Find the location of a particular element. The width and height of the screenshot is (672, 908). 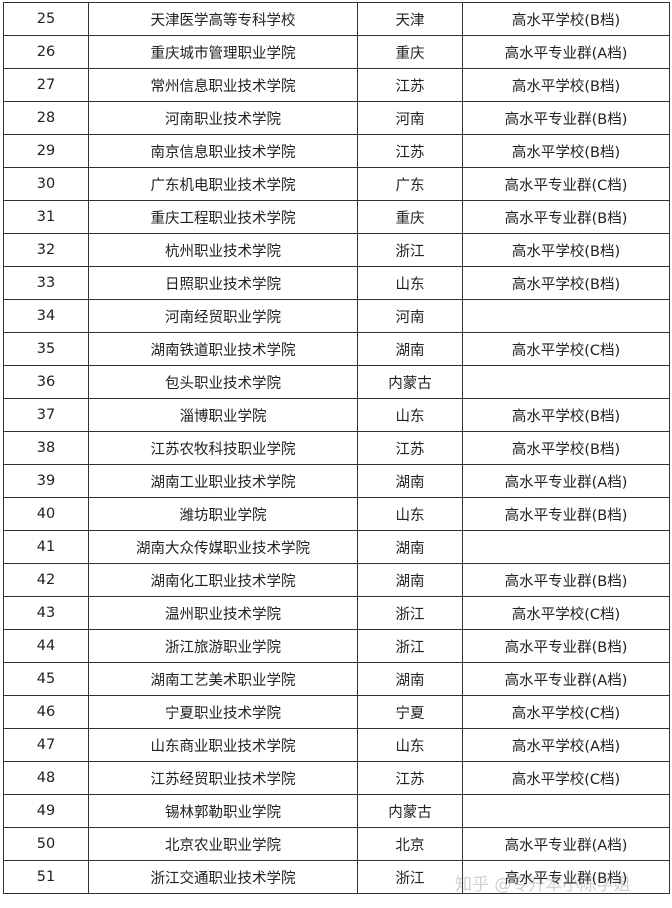

school-name-cell: 北京农业职业学院 is located at coordinates (223, 844).